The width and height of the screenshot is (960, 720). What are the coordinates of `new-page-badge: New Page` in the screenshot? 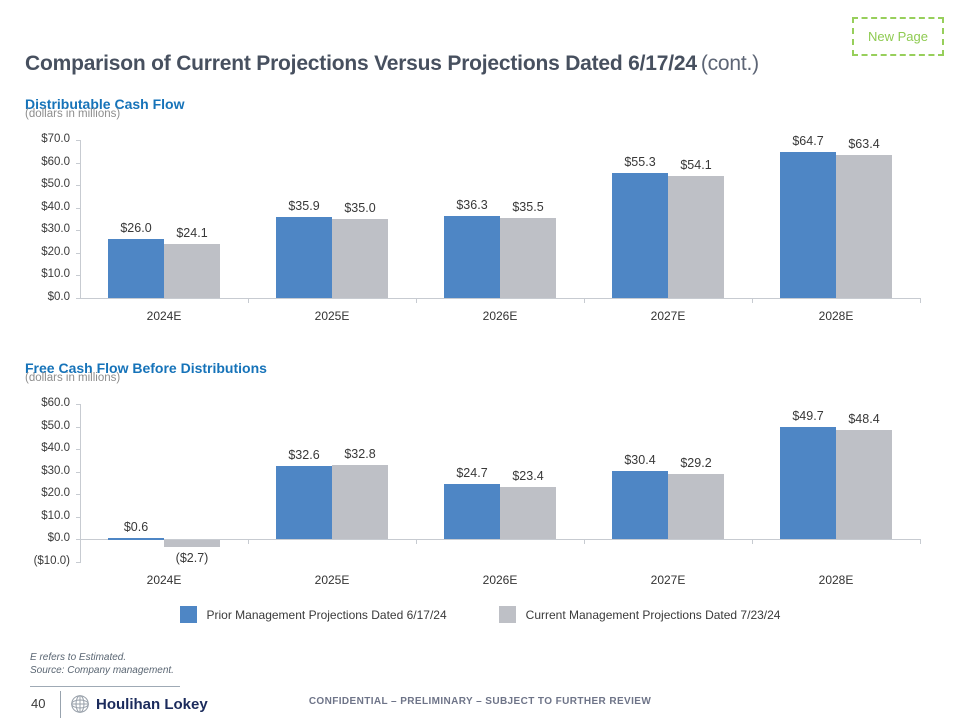 It's located at (898, 36).